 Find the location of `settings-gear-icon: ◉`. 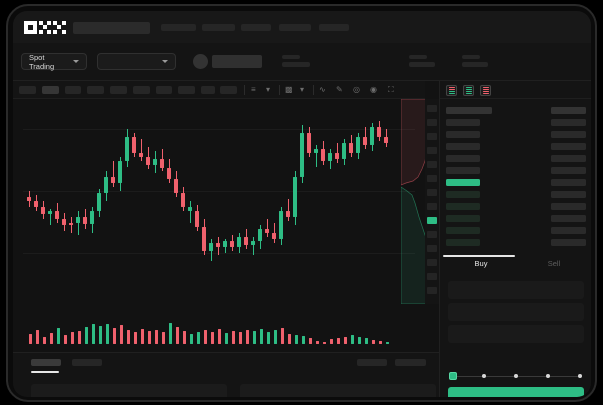

settings-gear-icon: ◉ is located at coordinates (373, 89).